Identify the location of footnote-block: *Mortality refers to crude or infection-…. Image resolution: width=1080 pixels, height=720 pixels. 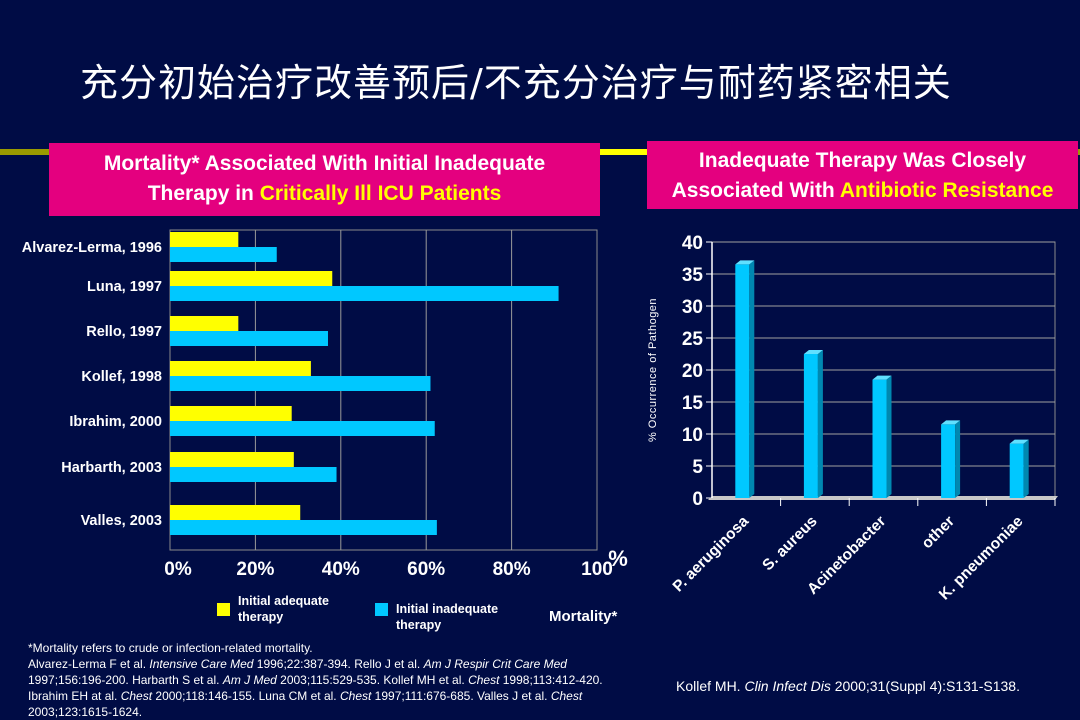
(320, 680).